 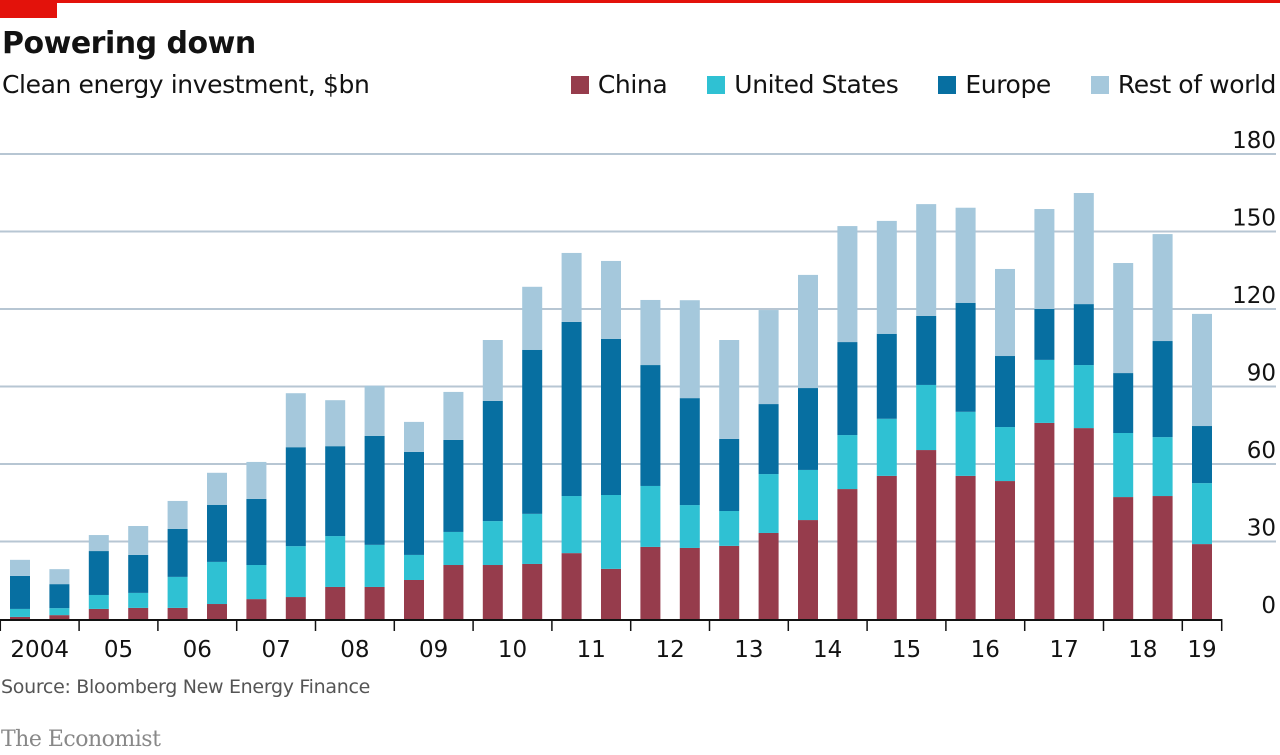 I want to click on legend-label-china: China, so click(x=632, y=84).